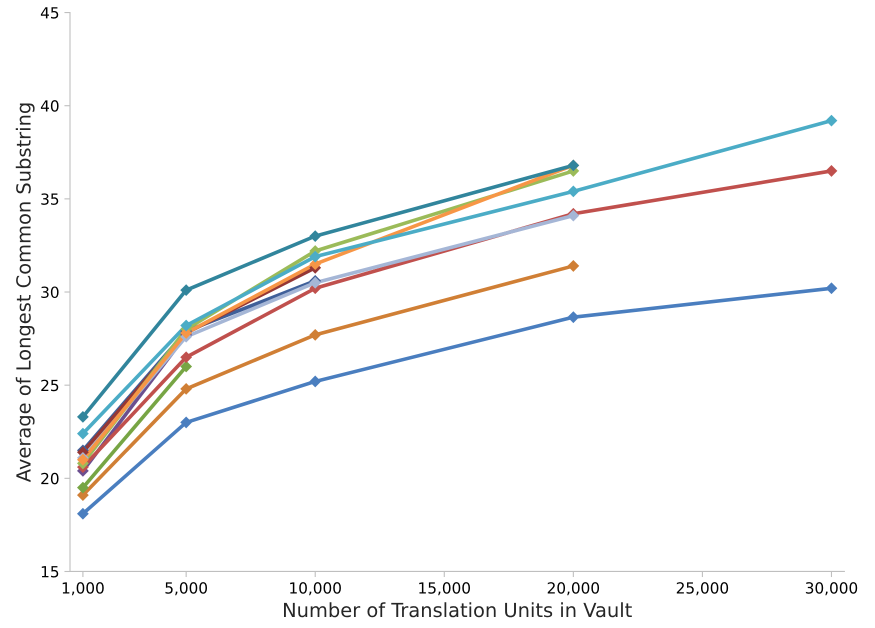 Image resolution: width=875 pixels, height=628 pixels. Describe the element at coordinates (50, 478) in the screenshot. I see `y-tick-label: 20` at that location.